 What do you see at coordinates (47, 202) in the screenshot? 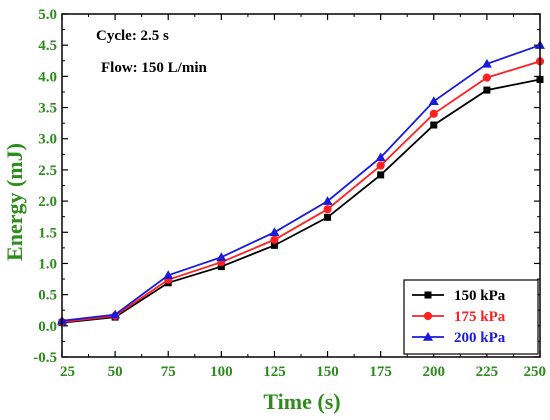
I see `y-tick-label: 2.0` at bounding box center [47, 202].